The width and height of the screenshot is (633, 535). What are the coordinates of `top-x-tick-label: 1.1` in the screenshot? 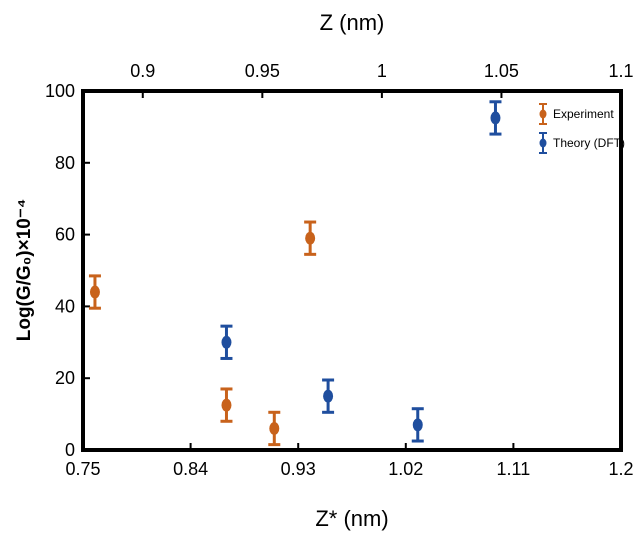 It's located at (620, 71).